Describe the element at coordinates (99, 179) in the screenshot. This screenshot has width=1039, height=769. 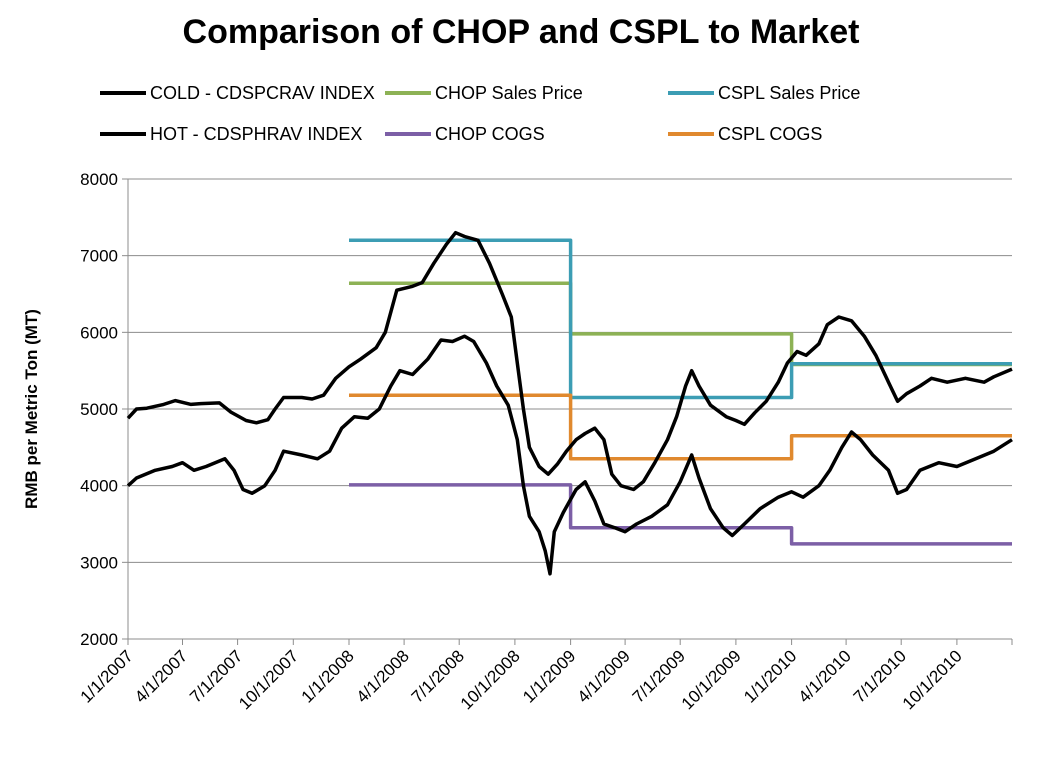
I see `y-tick-label: 8000` at that location.